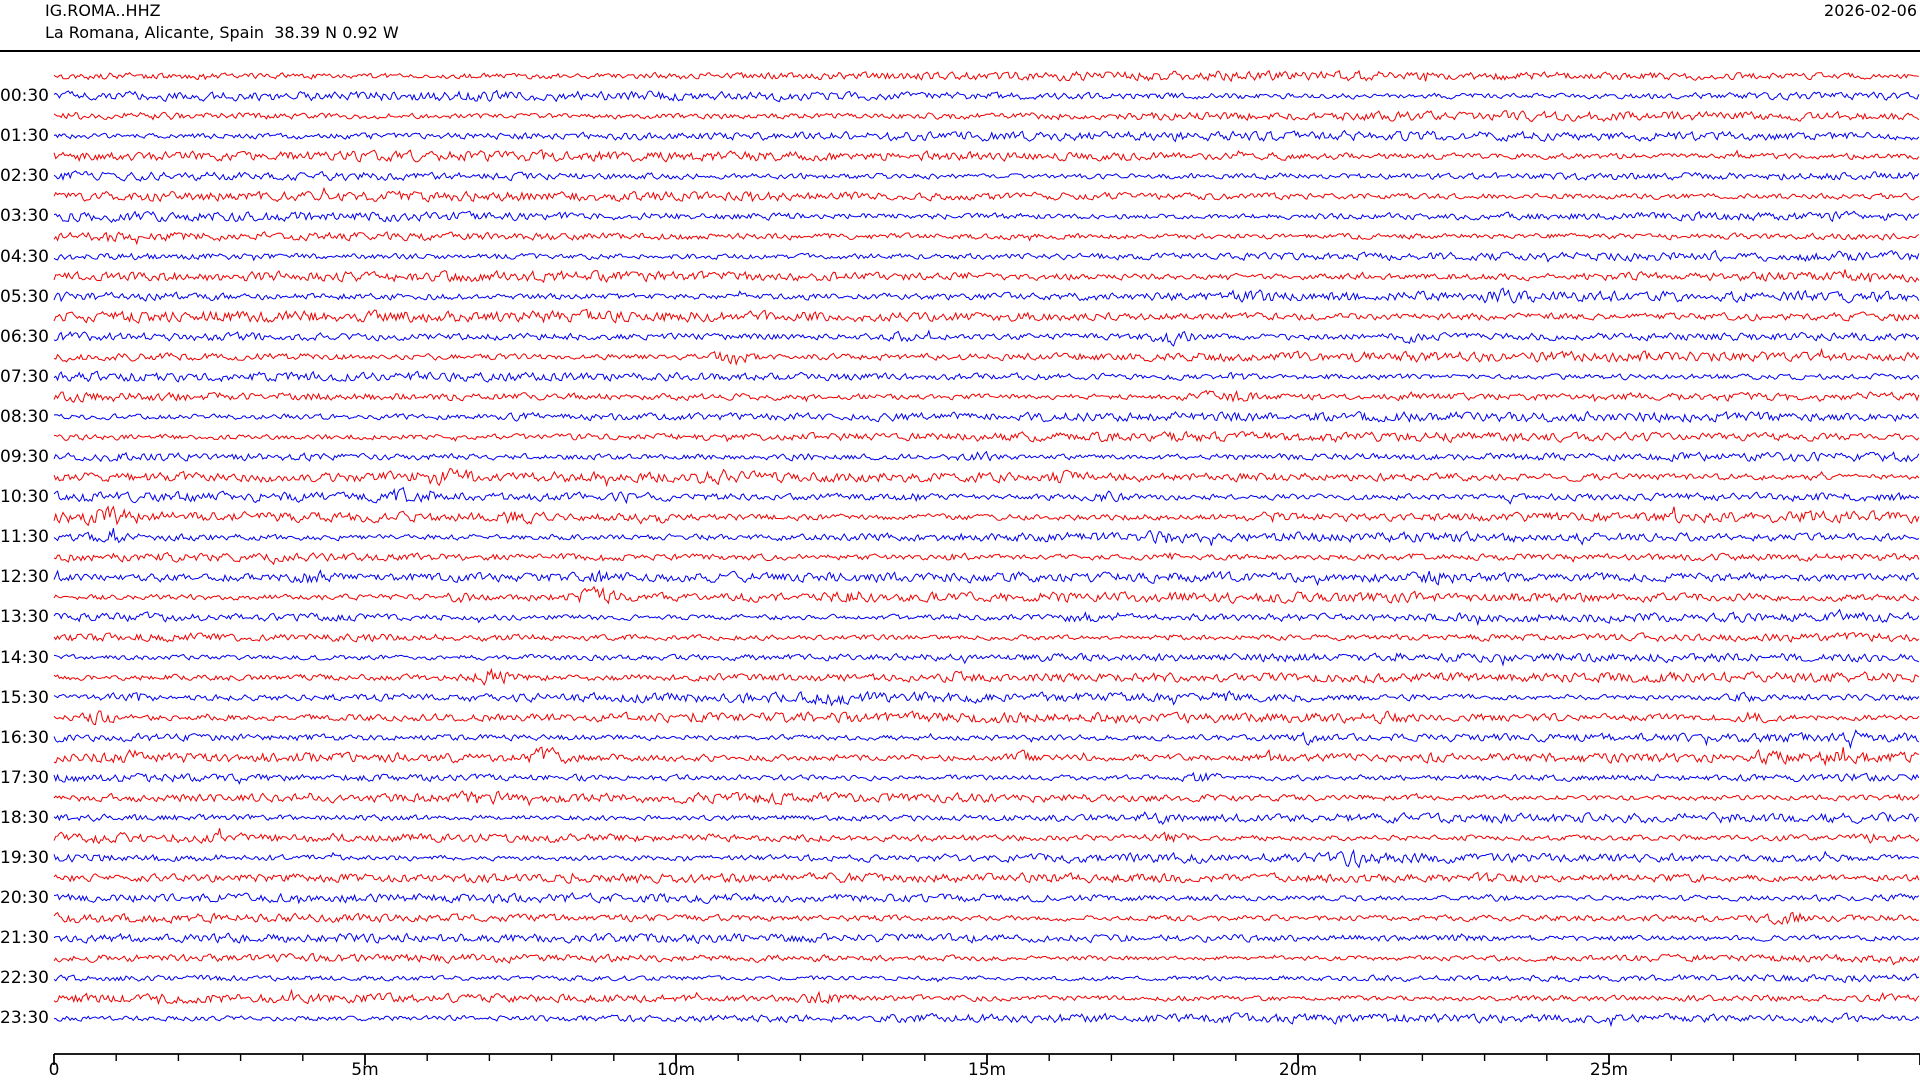  What do you see at coordinates (1609, 1070) in the screenshot?
I see `x-axis-tick-label: 25m` at bounding box center [1609, 1070].